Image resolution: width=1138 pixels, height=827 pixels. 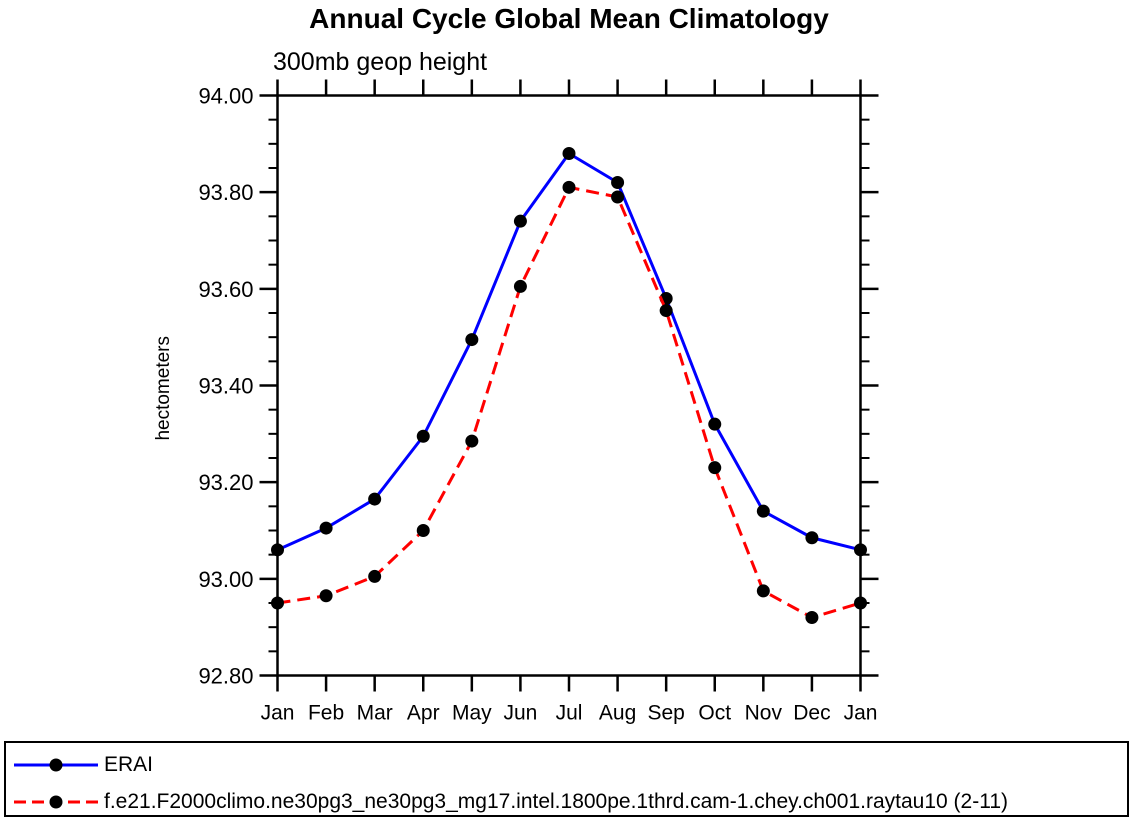 I want to click on legend-label-erai: ERAI, so click(x=129, y=764).